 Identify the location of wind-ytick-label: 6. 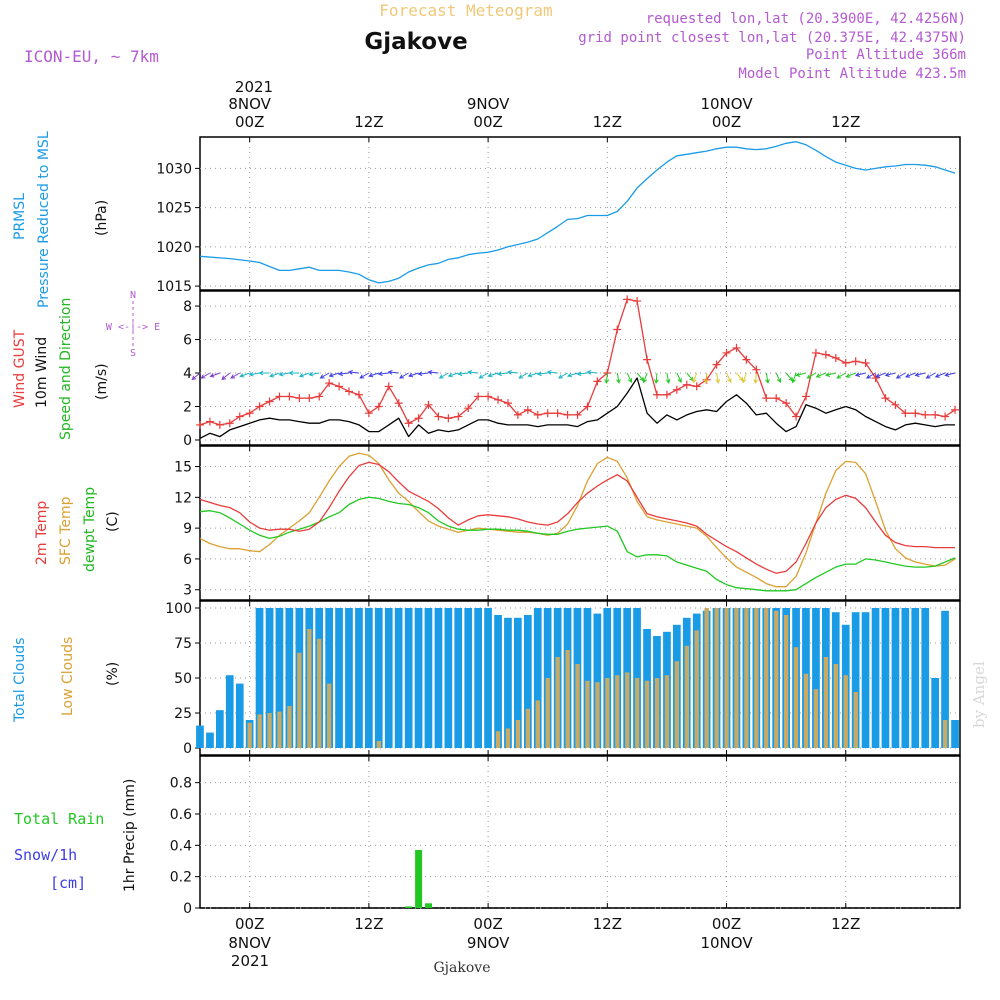
(187, 341).